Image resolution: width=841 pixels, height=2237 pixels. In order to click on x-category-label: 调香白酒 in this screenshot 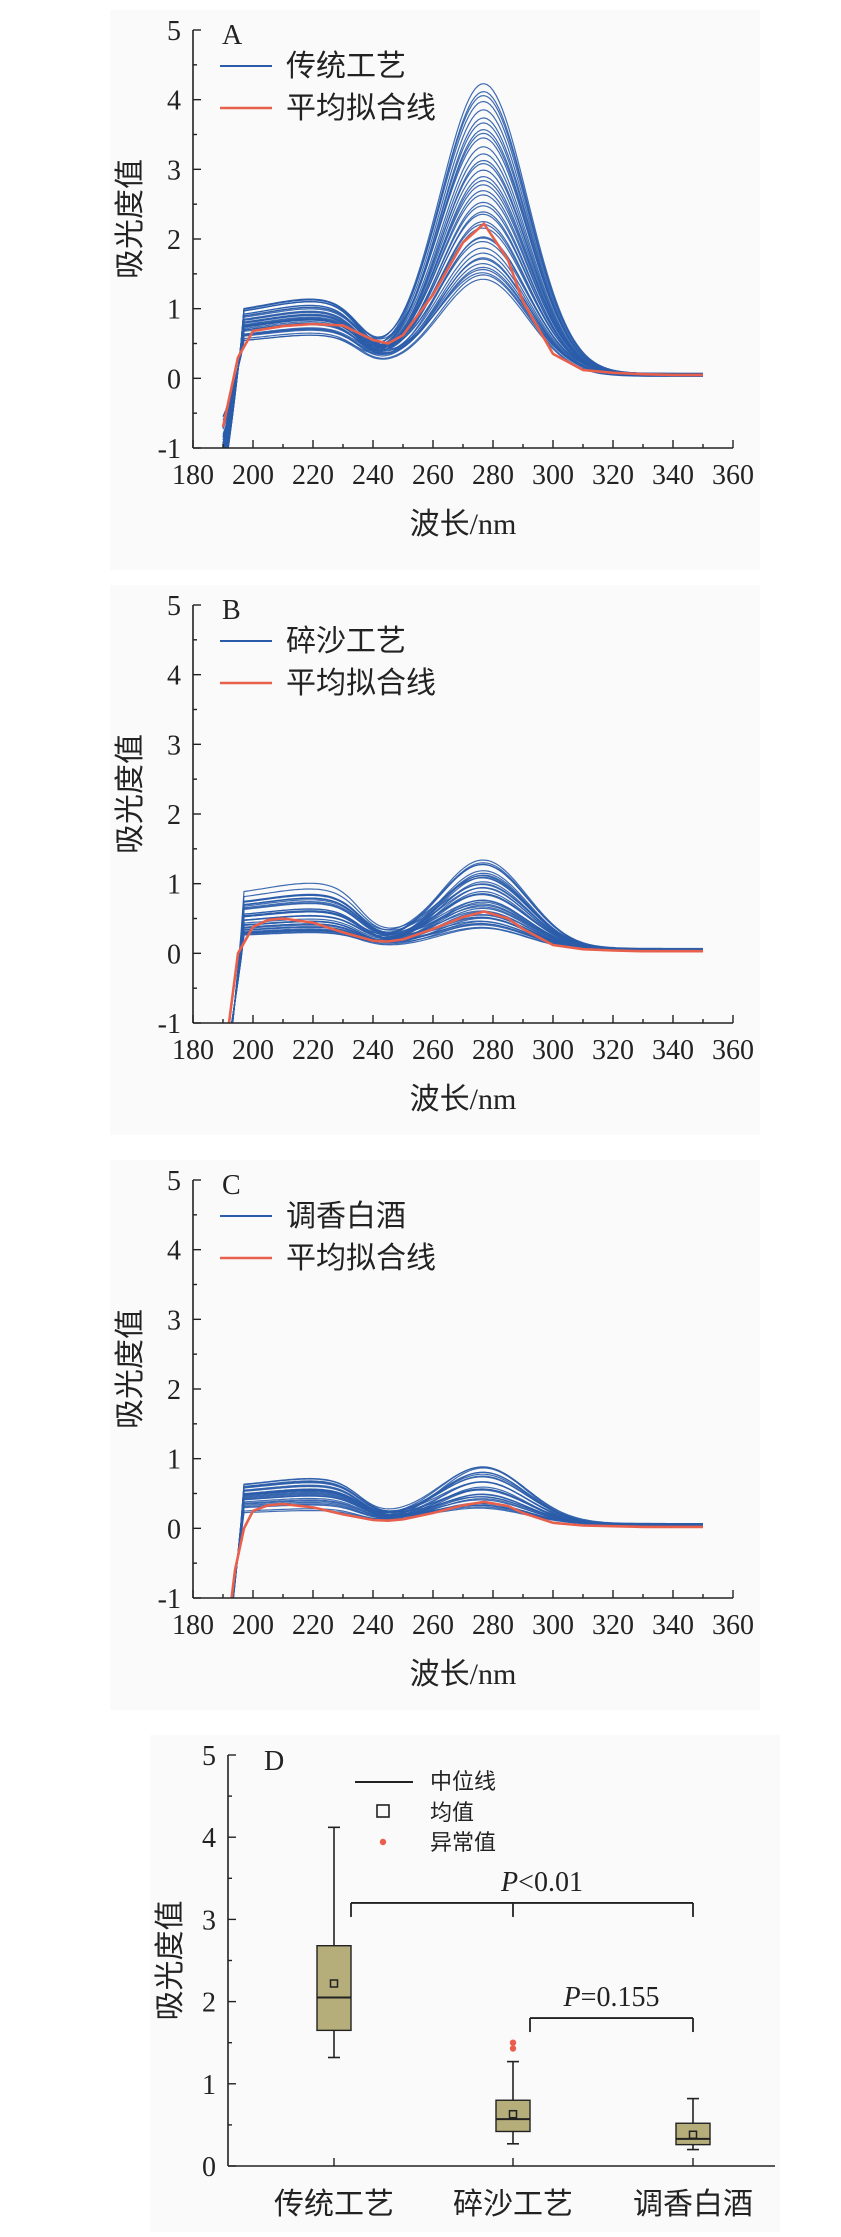, I will do `click(693, 2204)`.